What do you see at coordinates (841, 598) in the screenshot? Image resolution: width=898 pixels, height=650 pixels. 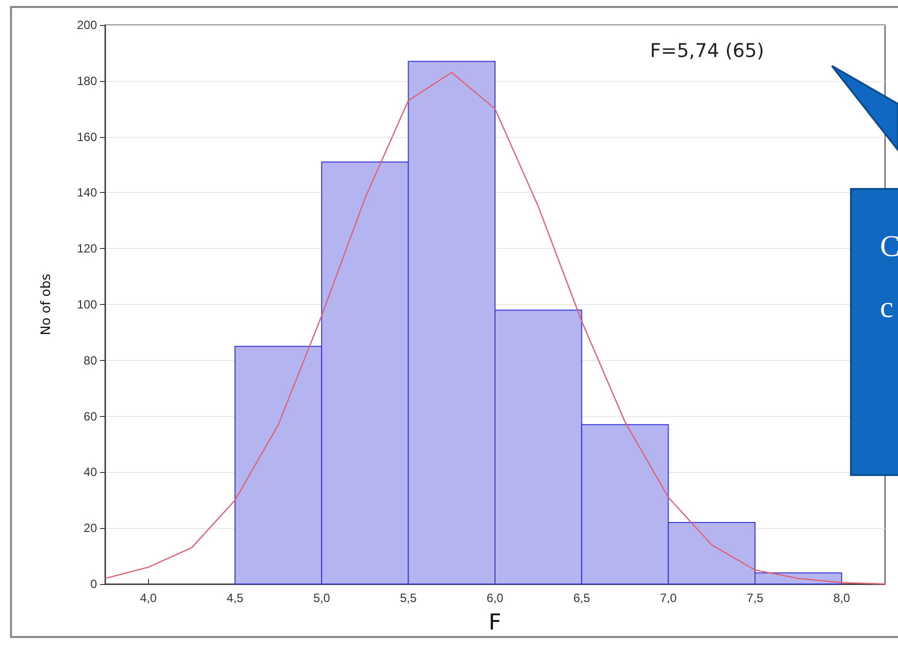 I see `x-tick-label: 8,0` at bounding box center [841, 598].